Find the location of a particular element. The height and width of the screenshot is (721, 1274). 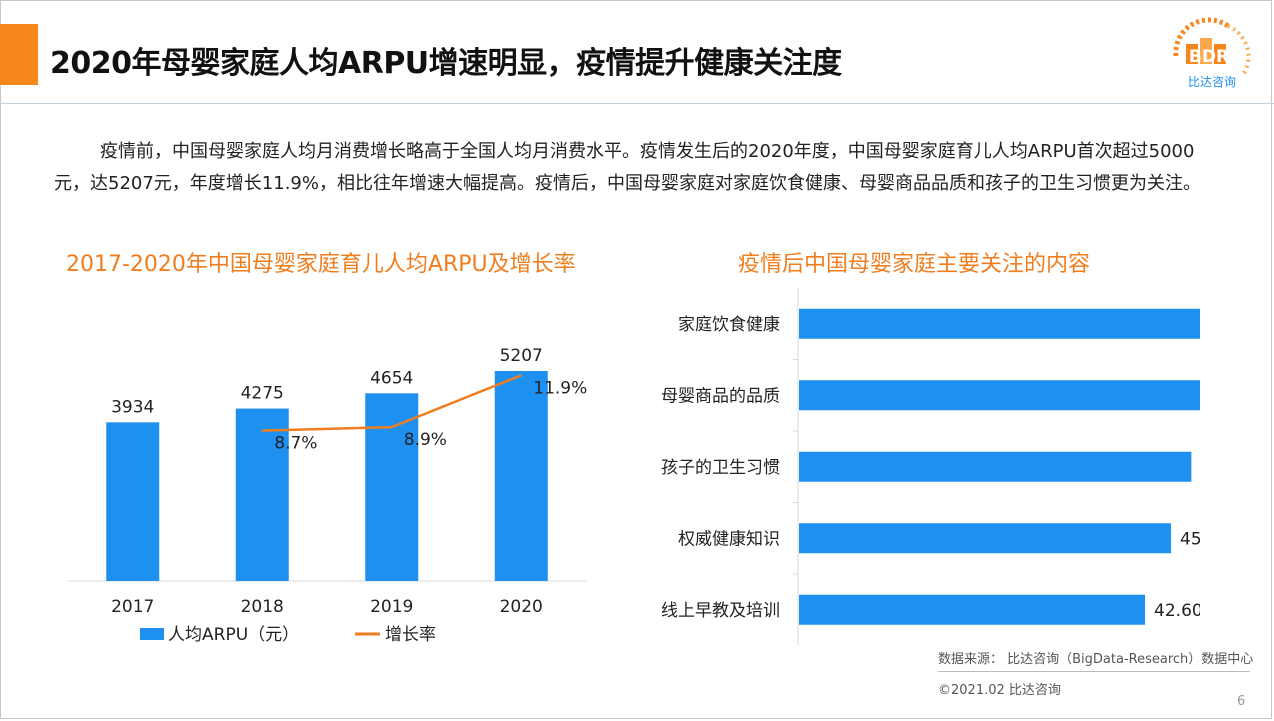

title-divider is located at coordinates (637, 103).